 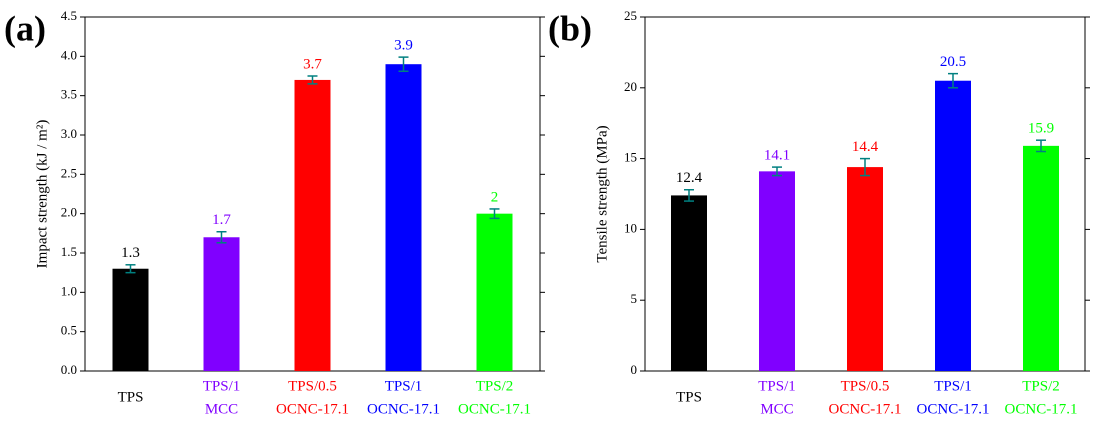 I want to click on y-tick-label: 10, so click(x=630, y=227).